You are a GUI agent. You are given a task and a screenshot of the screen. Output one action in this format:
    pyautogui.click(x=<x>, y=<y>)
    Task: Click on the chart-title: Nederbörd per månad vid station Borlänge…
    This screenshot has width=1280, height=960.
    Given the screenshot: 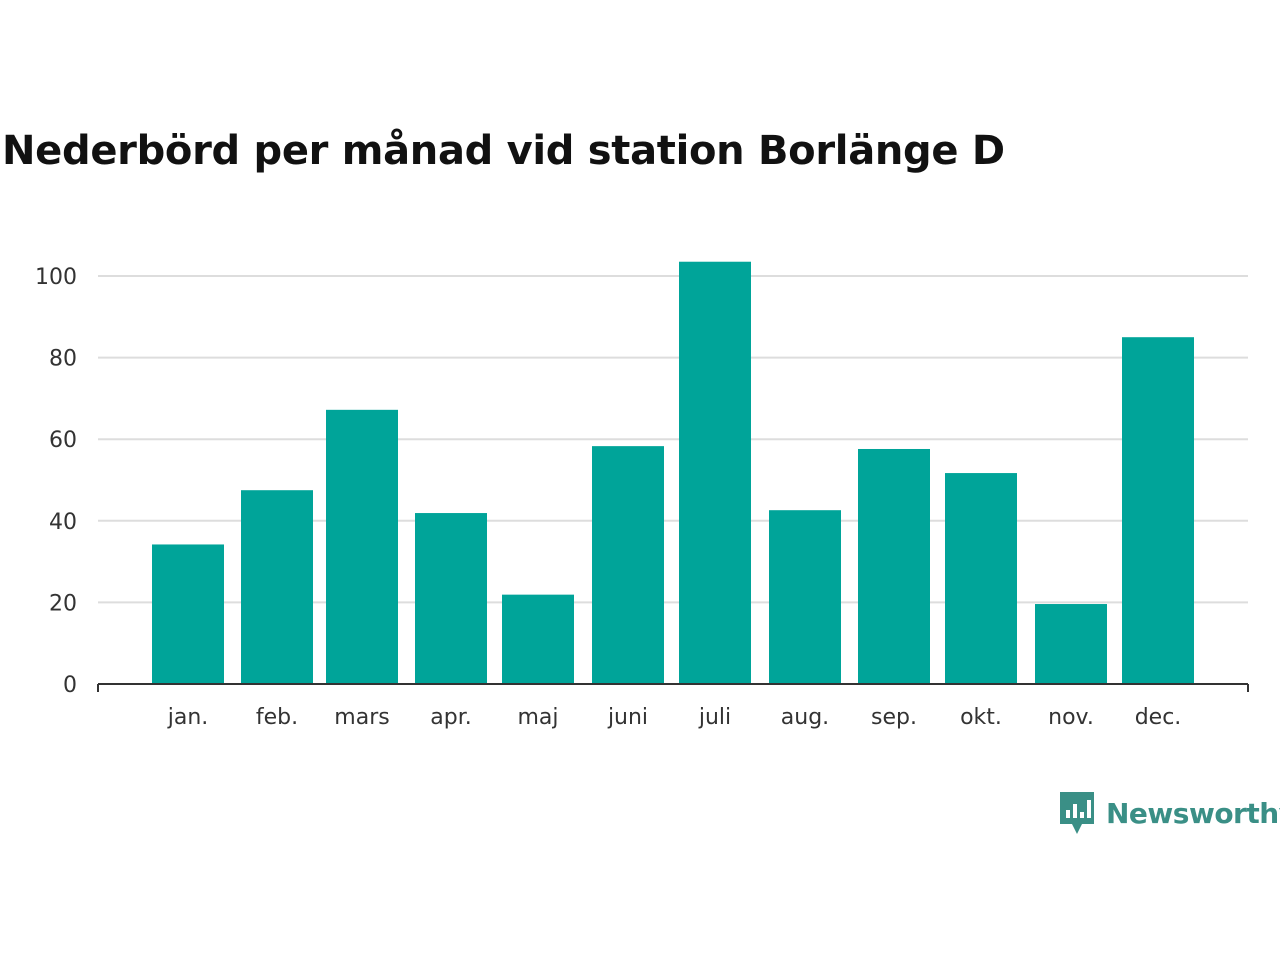 What is the action you would take?
    pyautogui.click(x=503, y=151)
    